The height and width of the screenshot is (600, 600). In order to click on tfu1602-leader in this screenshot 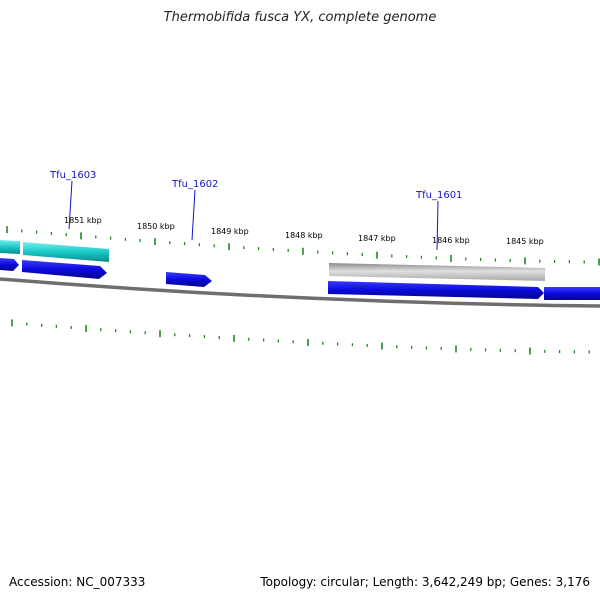, I will do `click(193, 215)`.